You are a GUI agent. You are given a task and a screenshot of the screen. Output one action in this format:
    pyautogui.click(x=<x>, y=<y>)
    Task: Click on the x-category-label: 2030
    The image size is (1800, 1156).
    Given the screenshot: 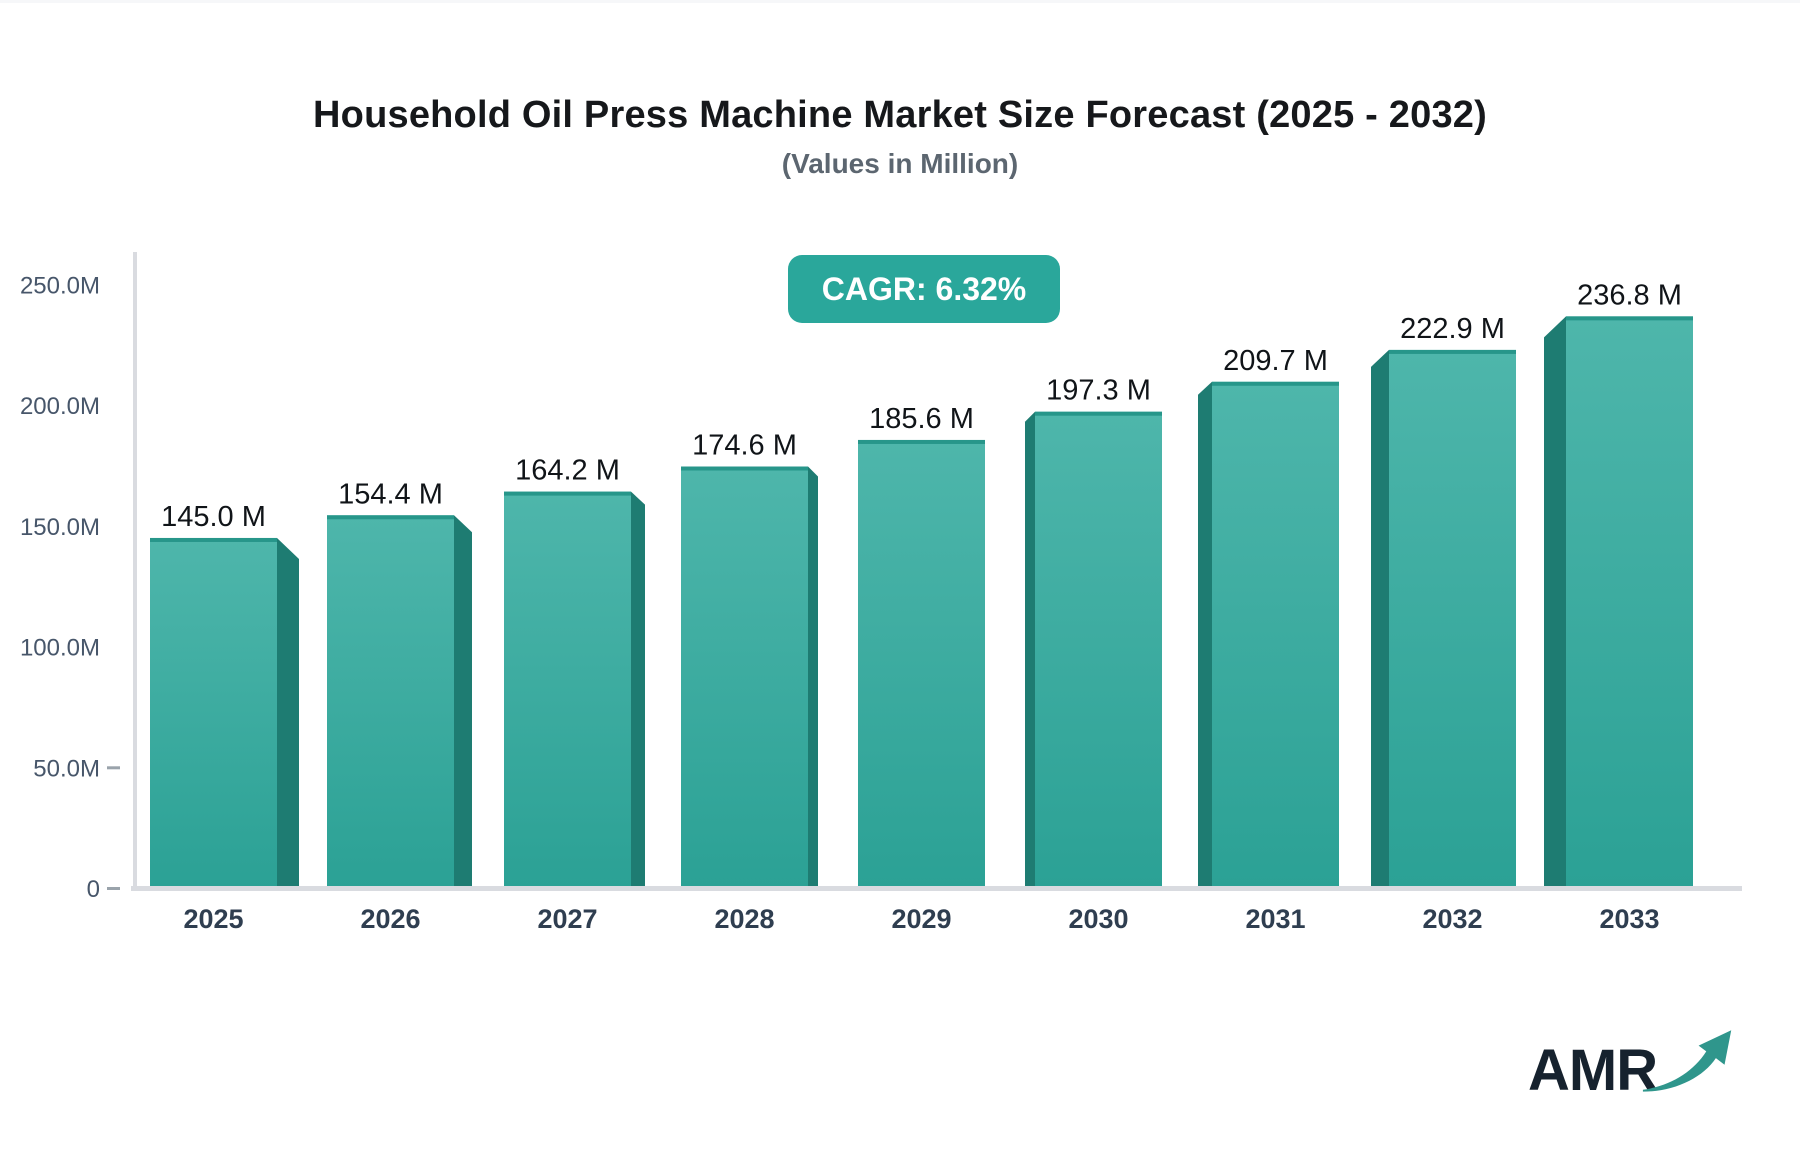 What is the action you would take?
    pyautogui.click(x=1098, y=919)
    